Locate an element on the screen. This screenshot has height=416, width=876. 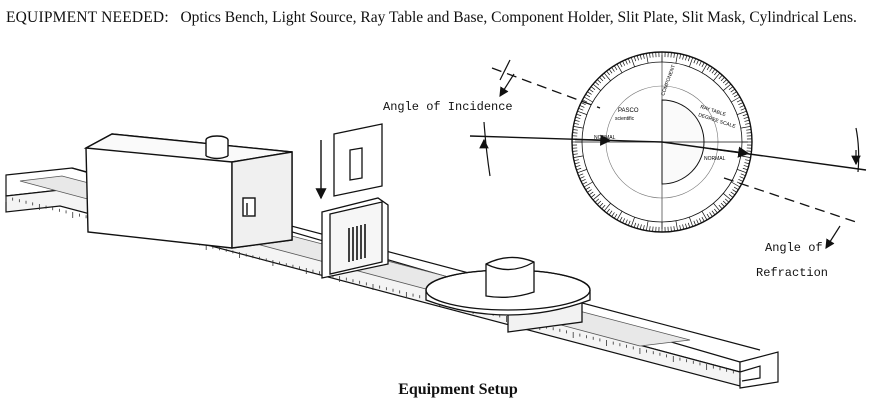
slit-plate is located at coordinates (358, 160).